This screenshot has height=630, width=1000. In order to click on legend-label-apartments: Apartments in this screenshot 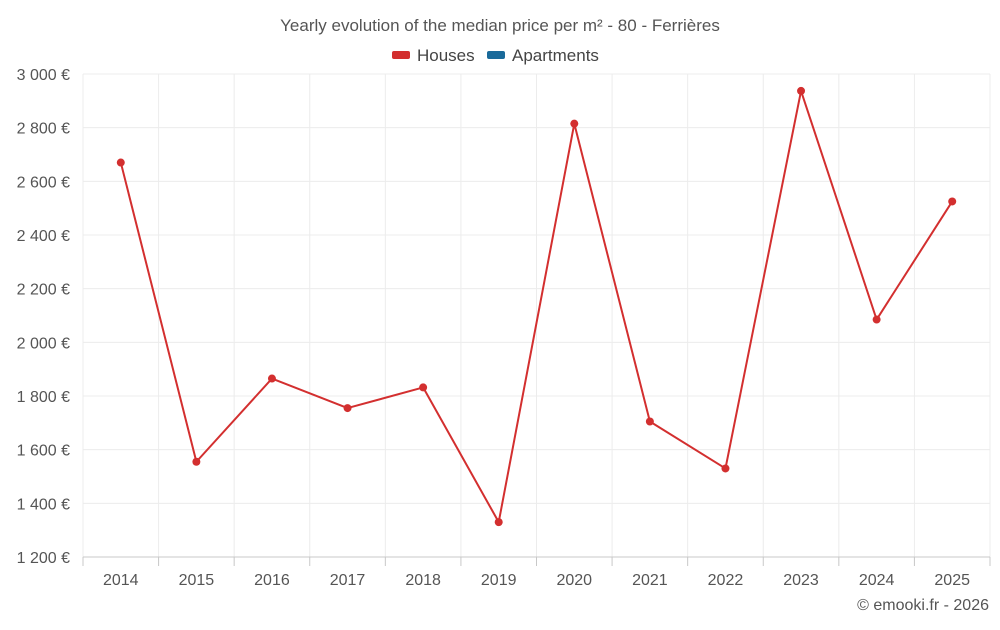, I will do `click(555, 55)`.